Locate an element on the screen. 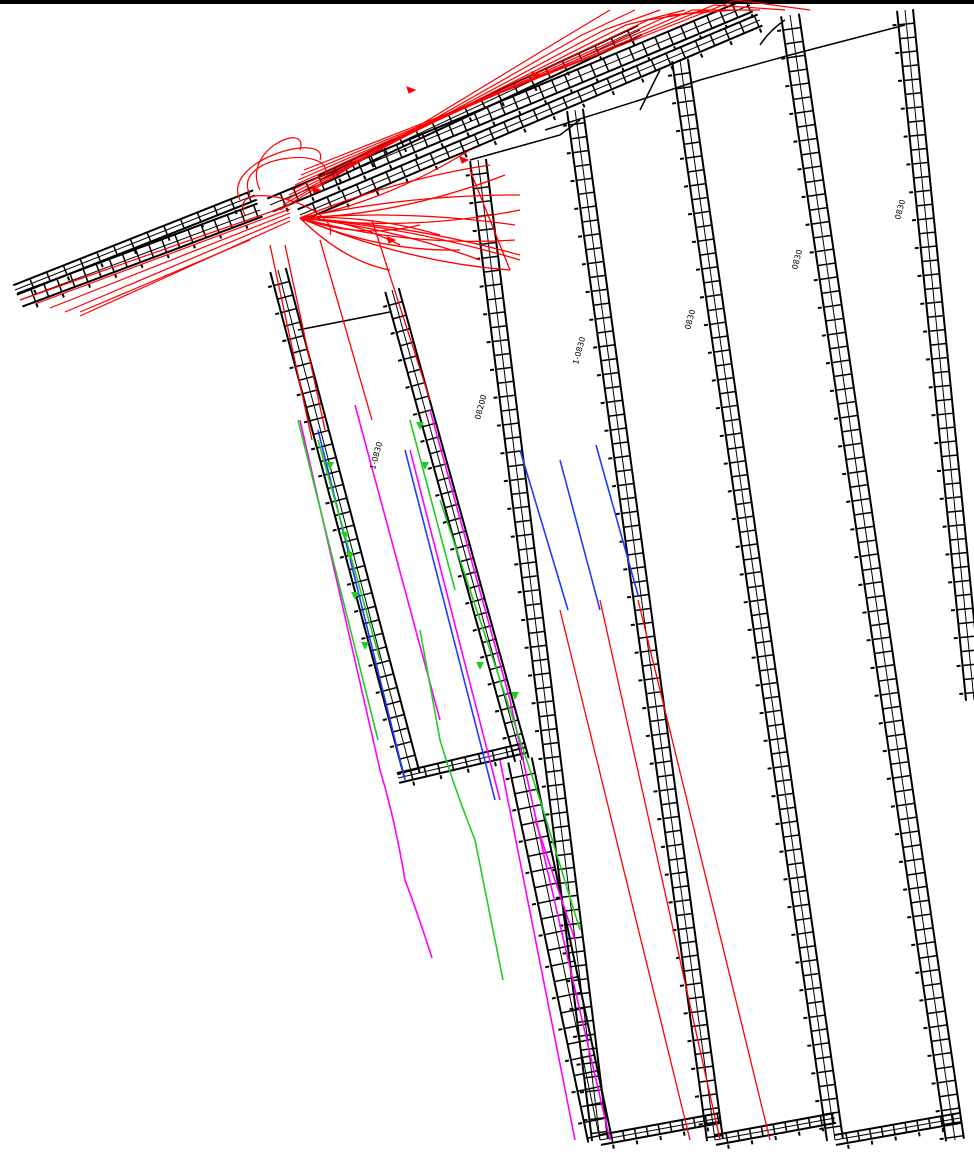  airflow-panel is located at coordinates (305, 337).